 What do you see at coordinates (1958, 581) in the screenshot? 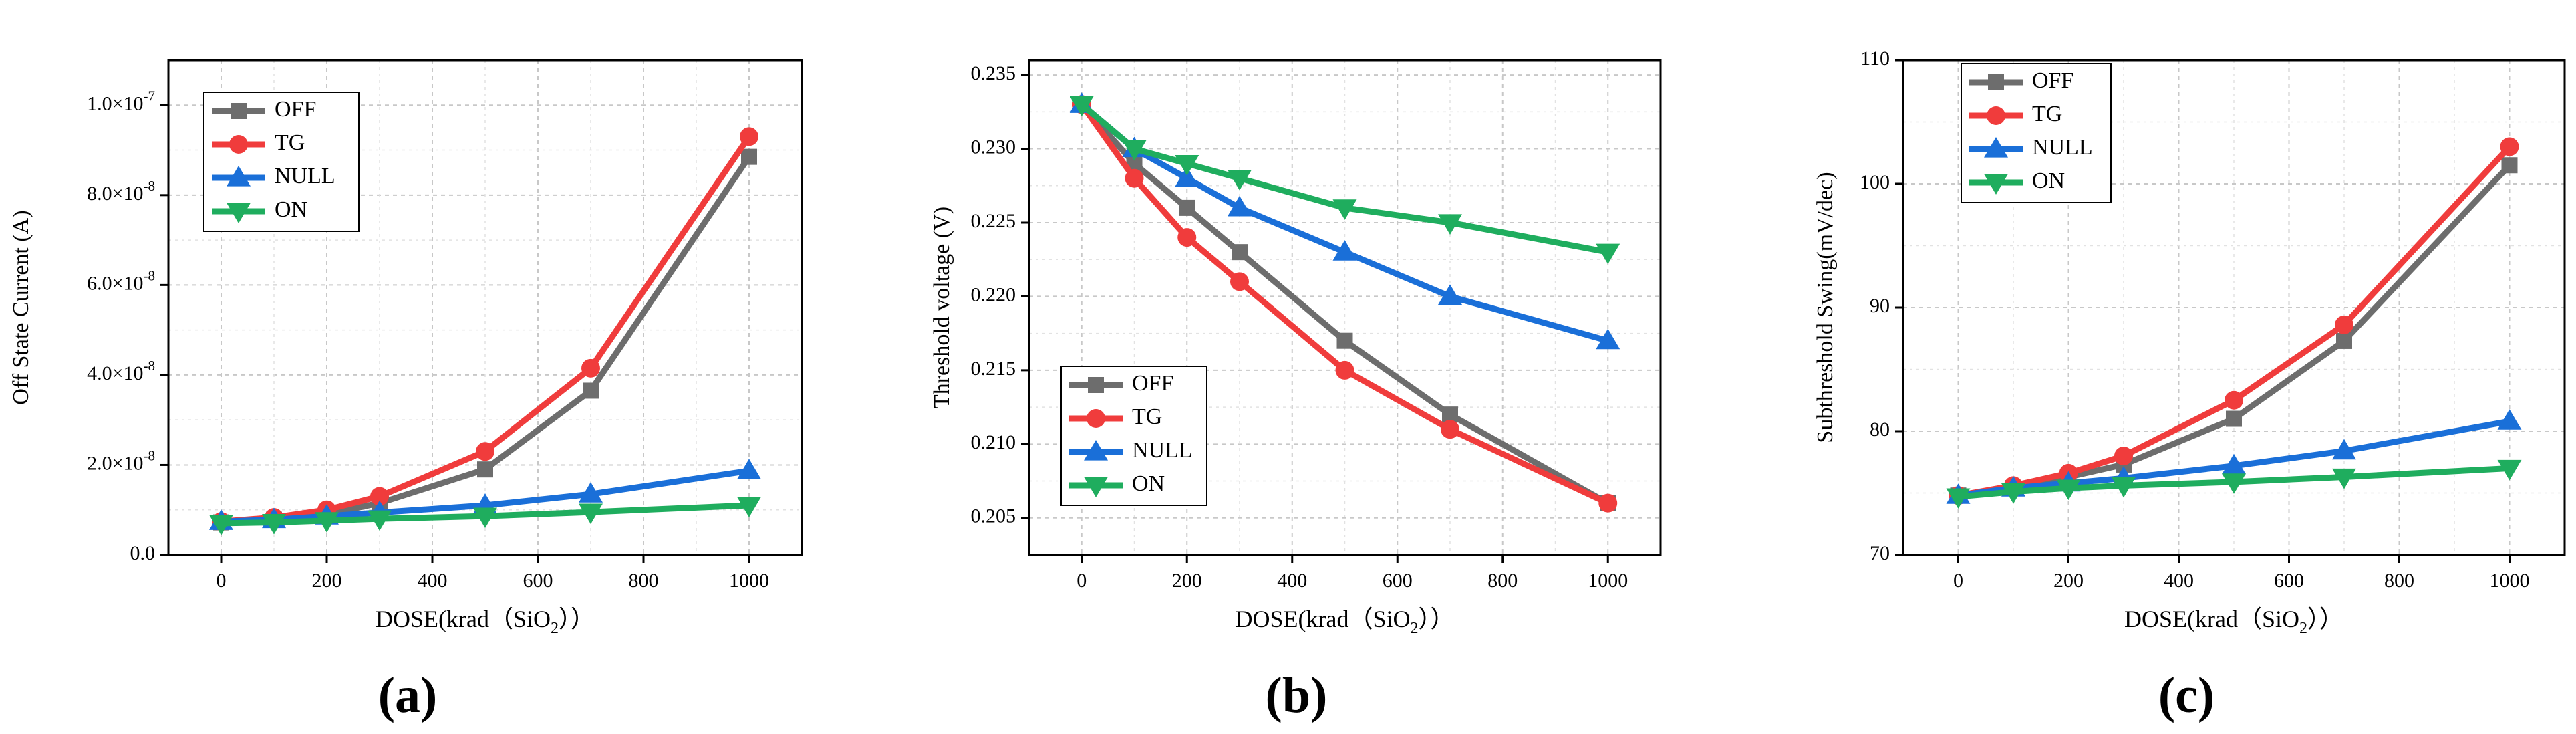
I see `x-tick-label: 0` at bounding box center [1958, 581].